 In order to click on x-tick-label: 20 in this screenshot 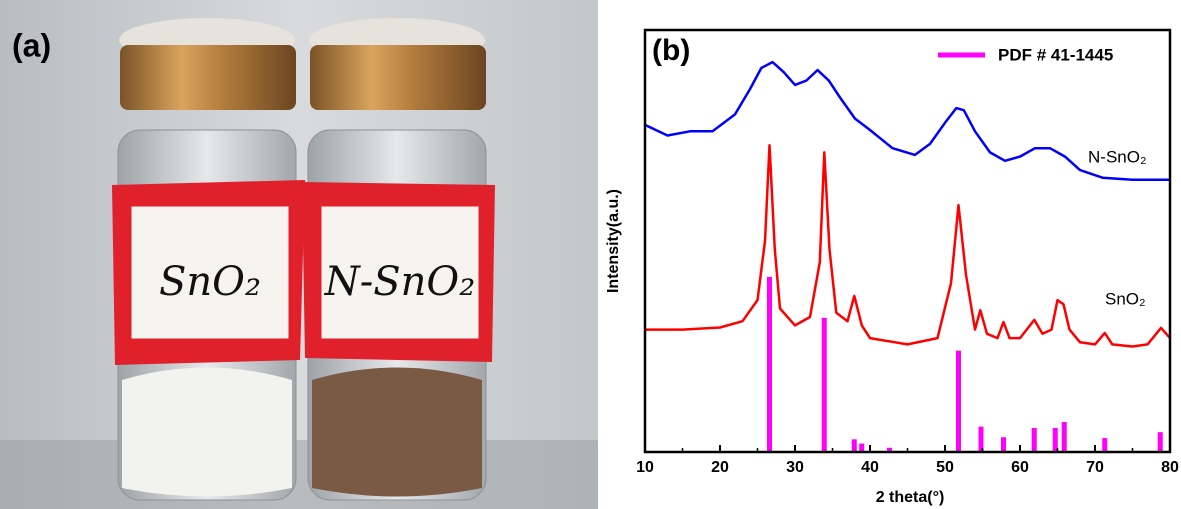, I will do `click(720, 467)`.